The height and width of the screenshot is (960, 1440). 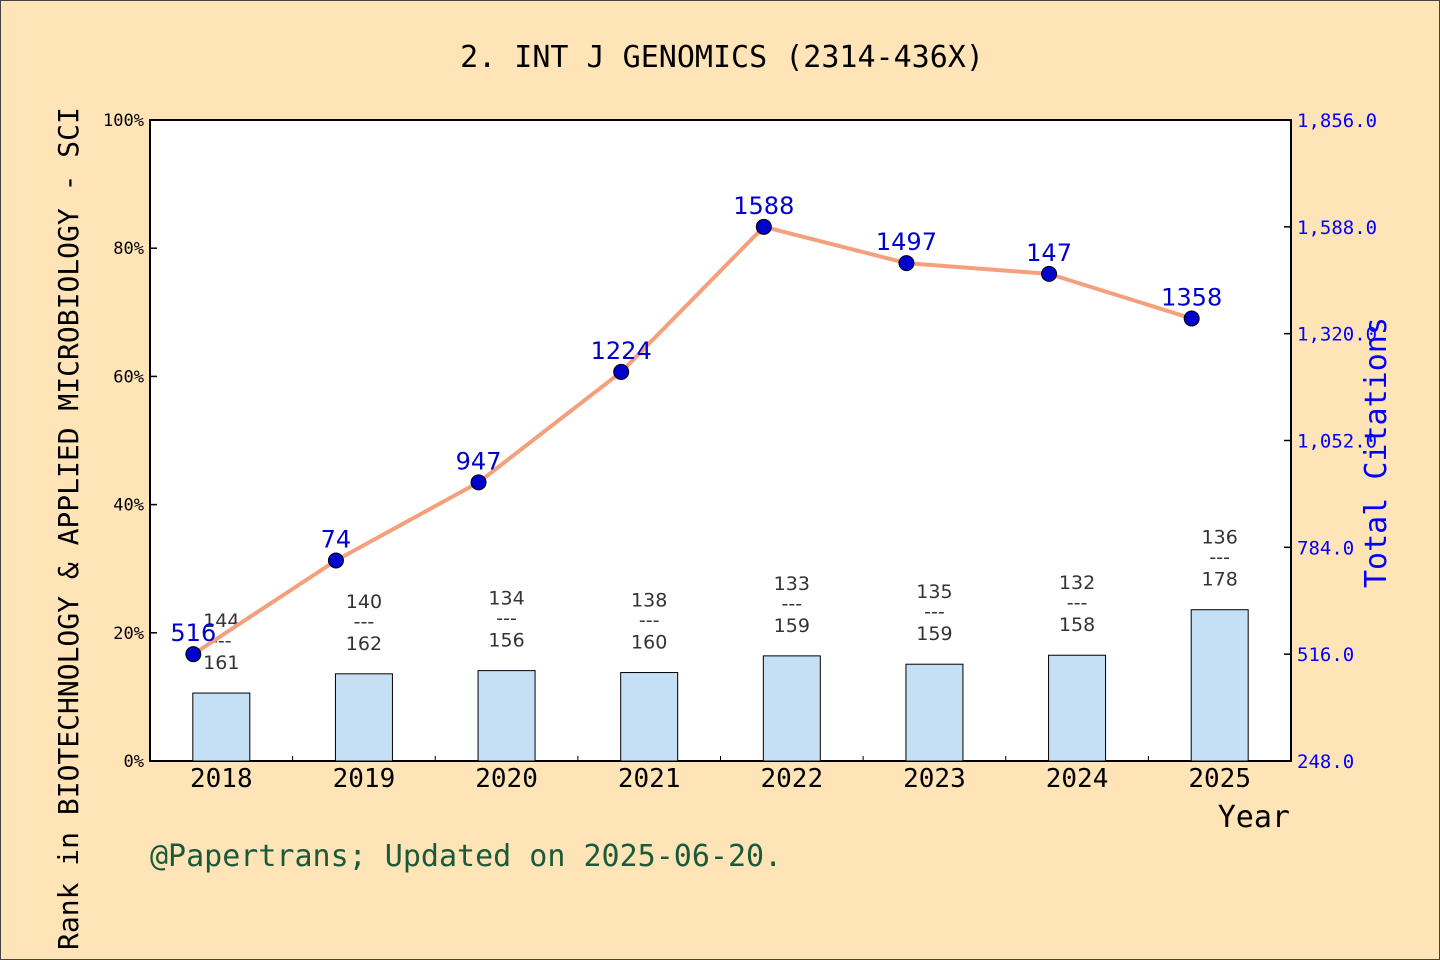 What do you see at coordinates (934, 779) in the screenshot?
I see `x-tick-label: 2023` at bounding box center [934, 779].